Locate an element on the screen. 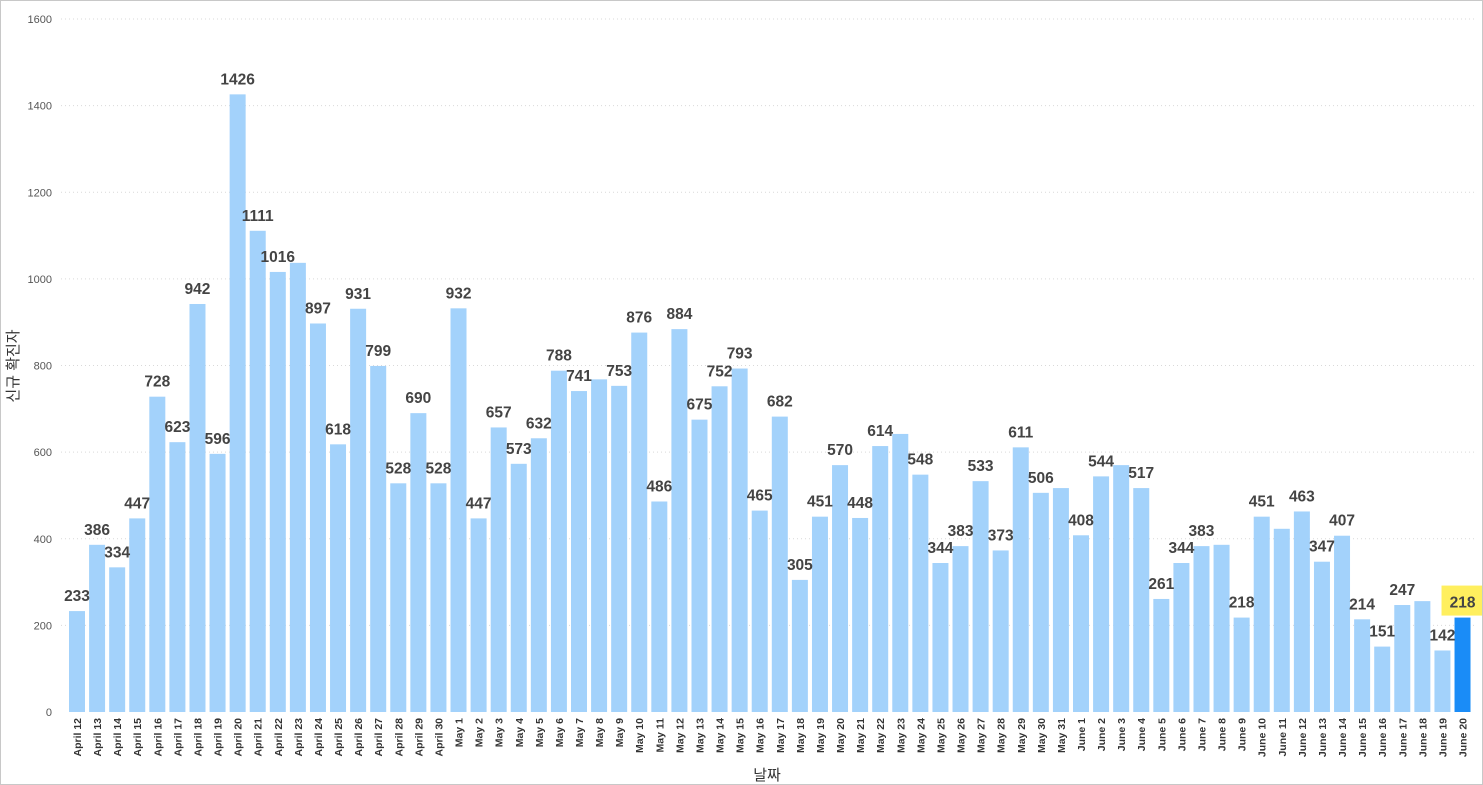  x-tick-label: June 7 is located at coordinates (1202, 734).